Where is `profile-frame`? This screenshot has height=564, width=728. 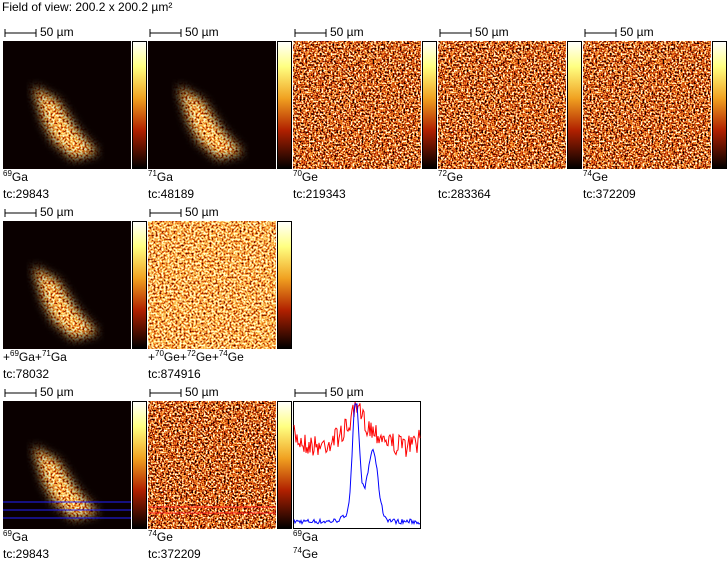
profile-frame is located at coordinates (357, 465).